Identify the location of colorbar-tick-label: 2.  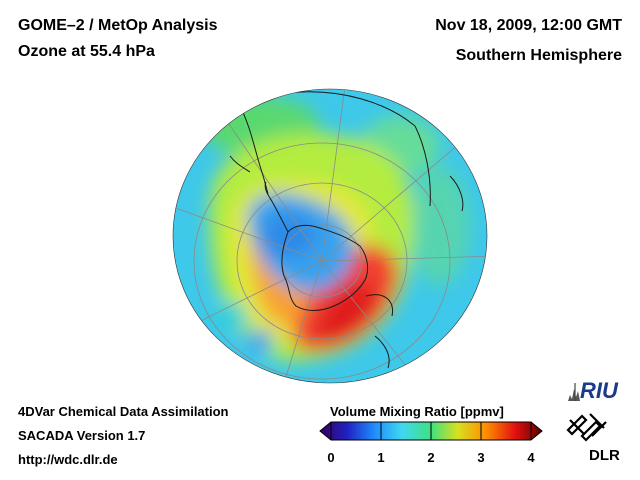
(431, 457).